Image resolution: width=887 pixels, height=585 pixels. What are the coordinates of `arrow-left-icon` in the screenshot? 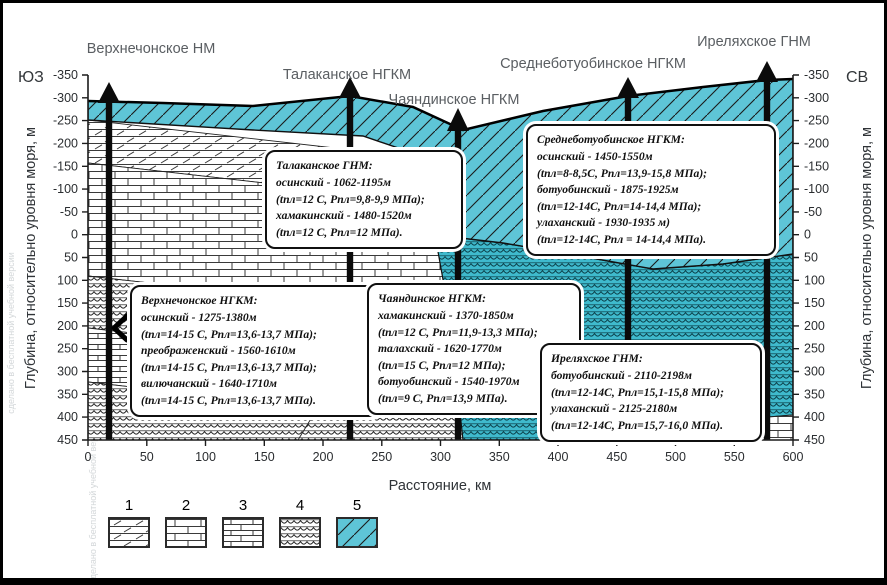 It's located at (120, 328).